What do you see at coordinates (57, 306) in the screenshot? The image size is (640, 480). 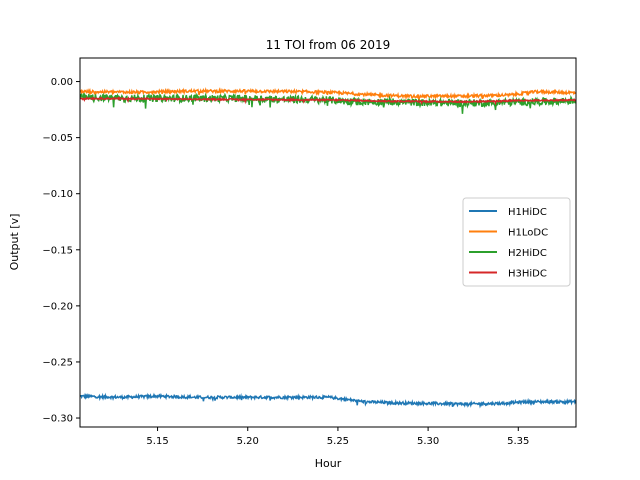 I see `y-tick-label: −0.20` at bounding box center [57, 306].